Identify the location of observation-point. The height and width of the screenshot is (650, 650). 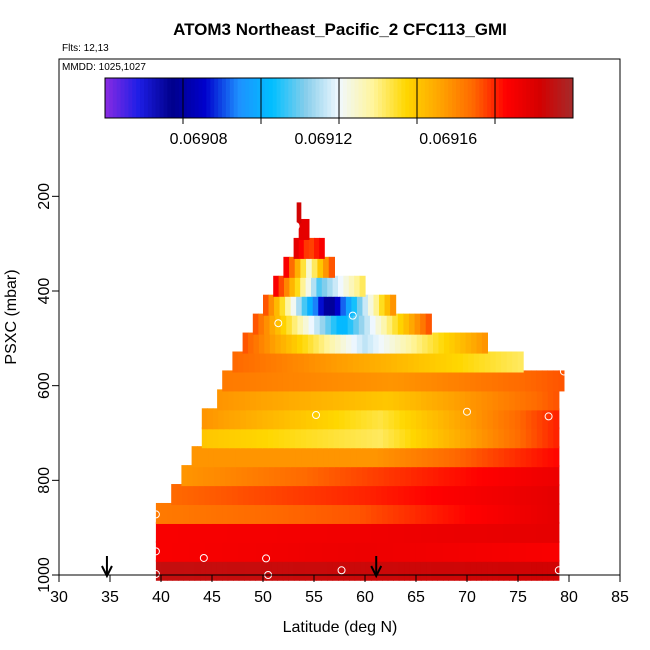
(467, 411).